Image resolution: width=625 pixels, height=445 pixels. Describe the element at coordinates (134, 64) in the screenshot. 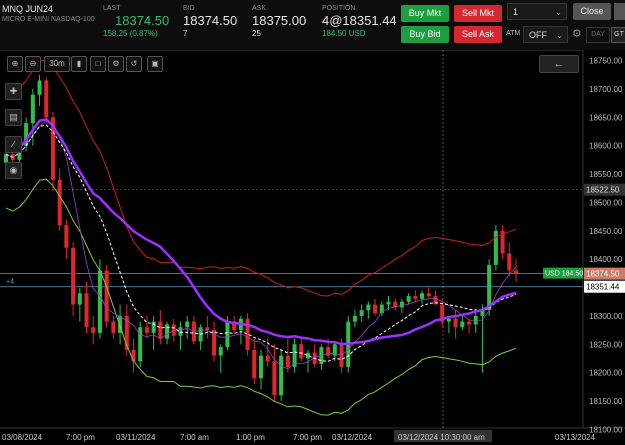

I see `indicators-icon: ↺` at that location.